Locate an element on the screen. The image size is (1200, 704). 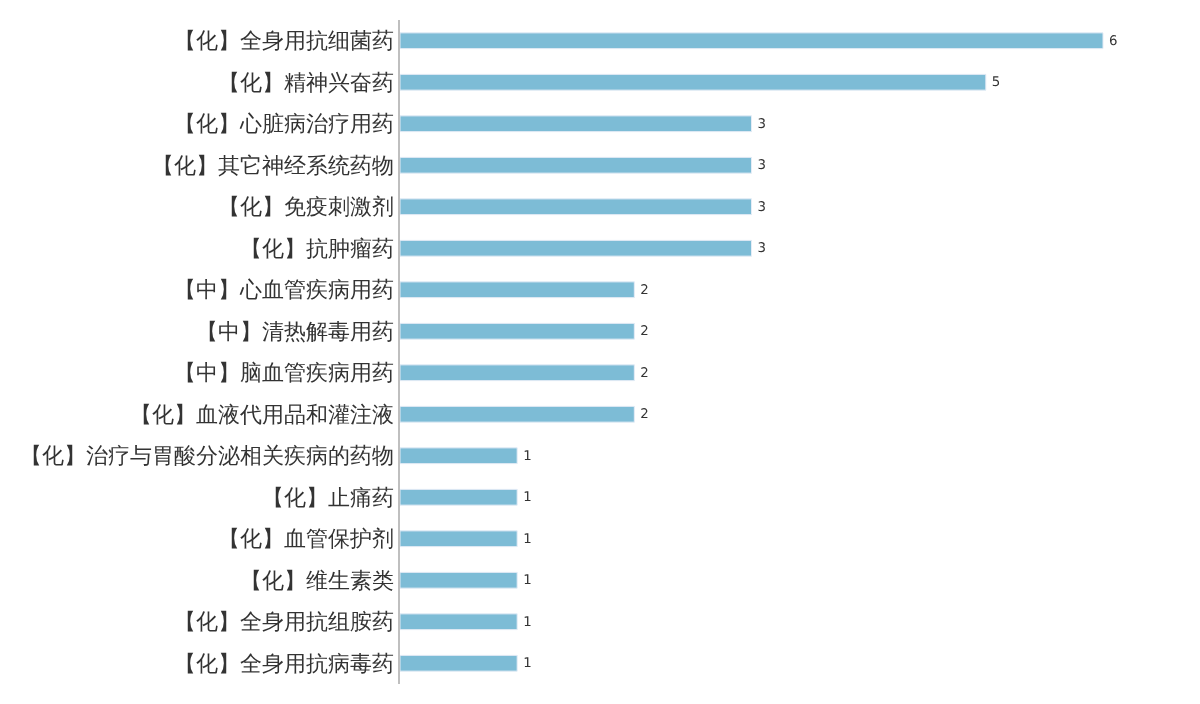
y-tick-label: 【中】心血管疾病用药 is located at coordinates (283, 290).